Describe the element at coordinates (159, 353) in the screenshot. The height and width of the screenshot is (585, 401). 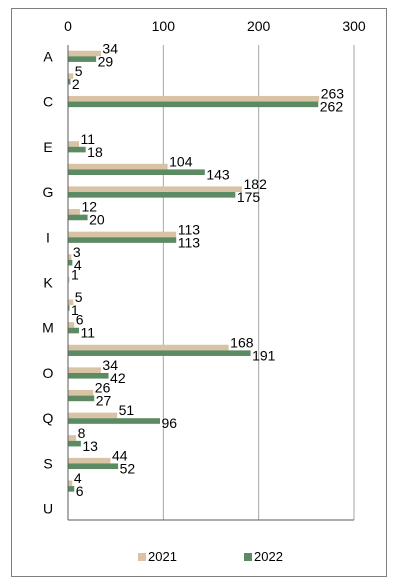
I see `bar-2022-N` at that location.